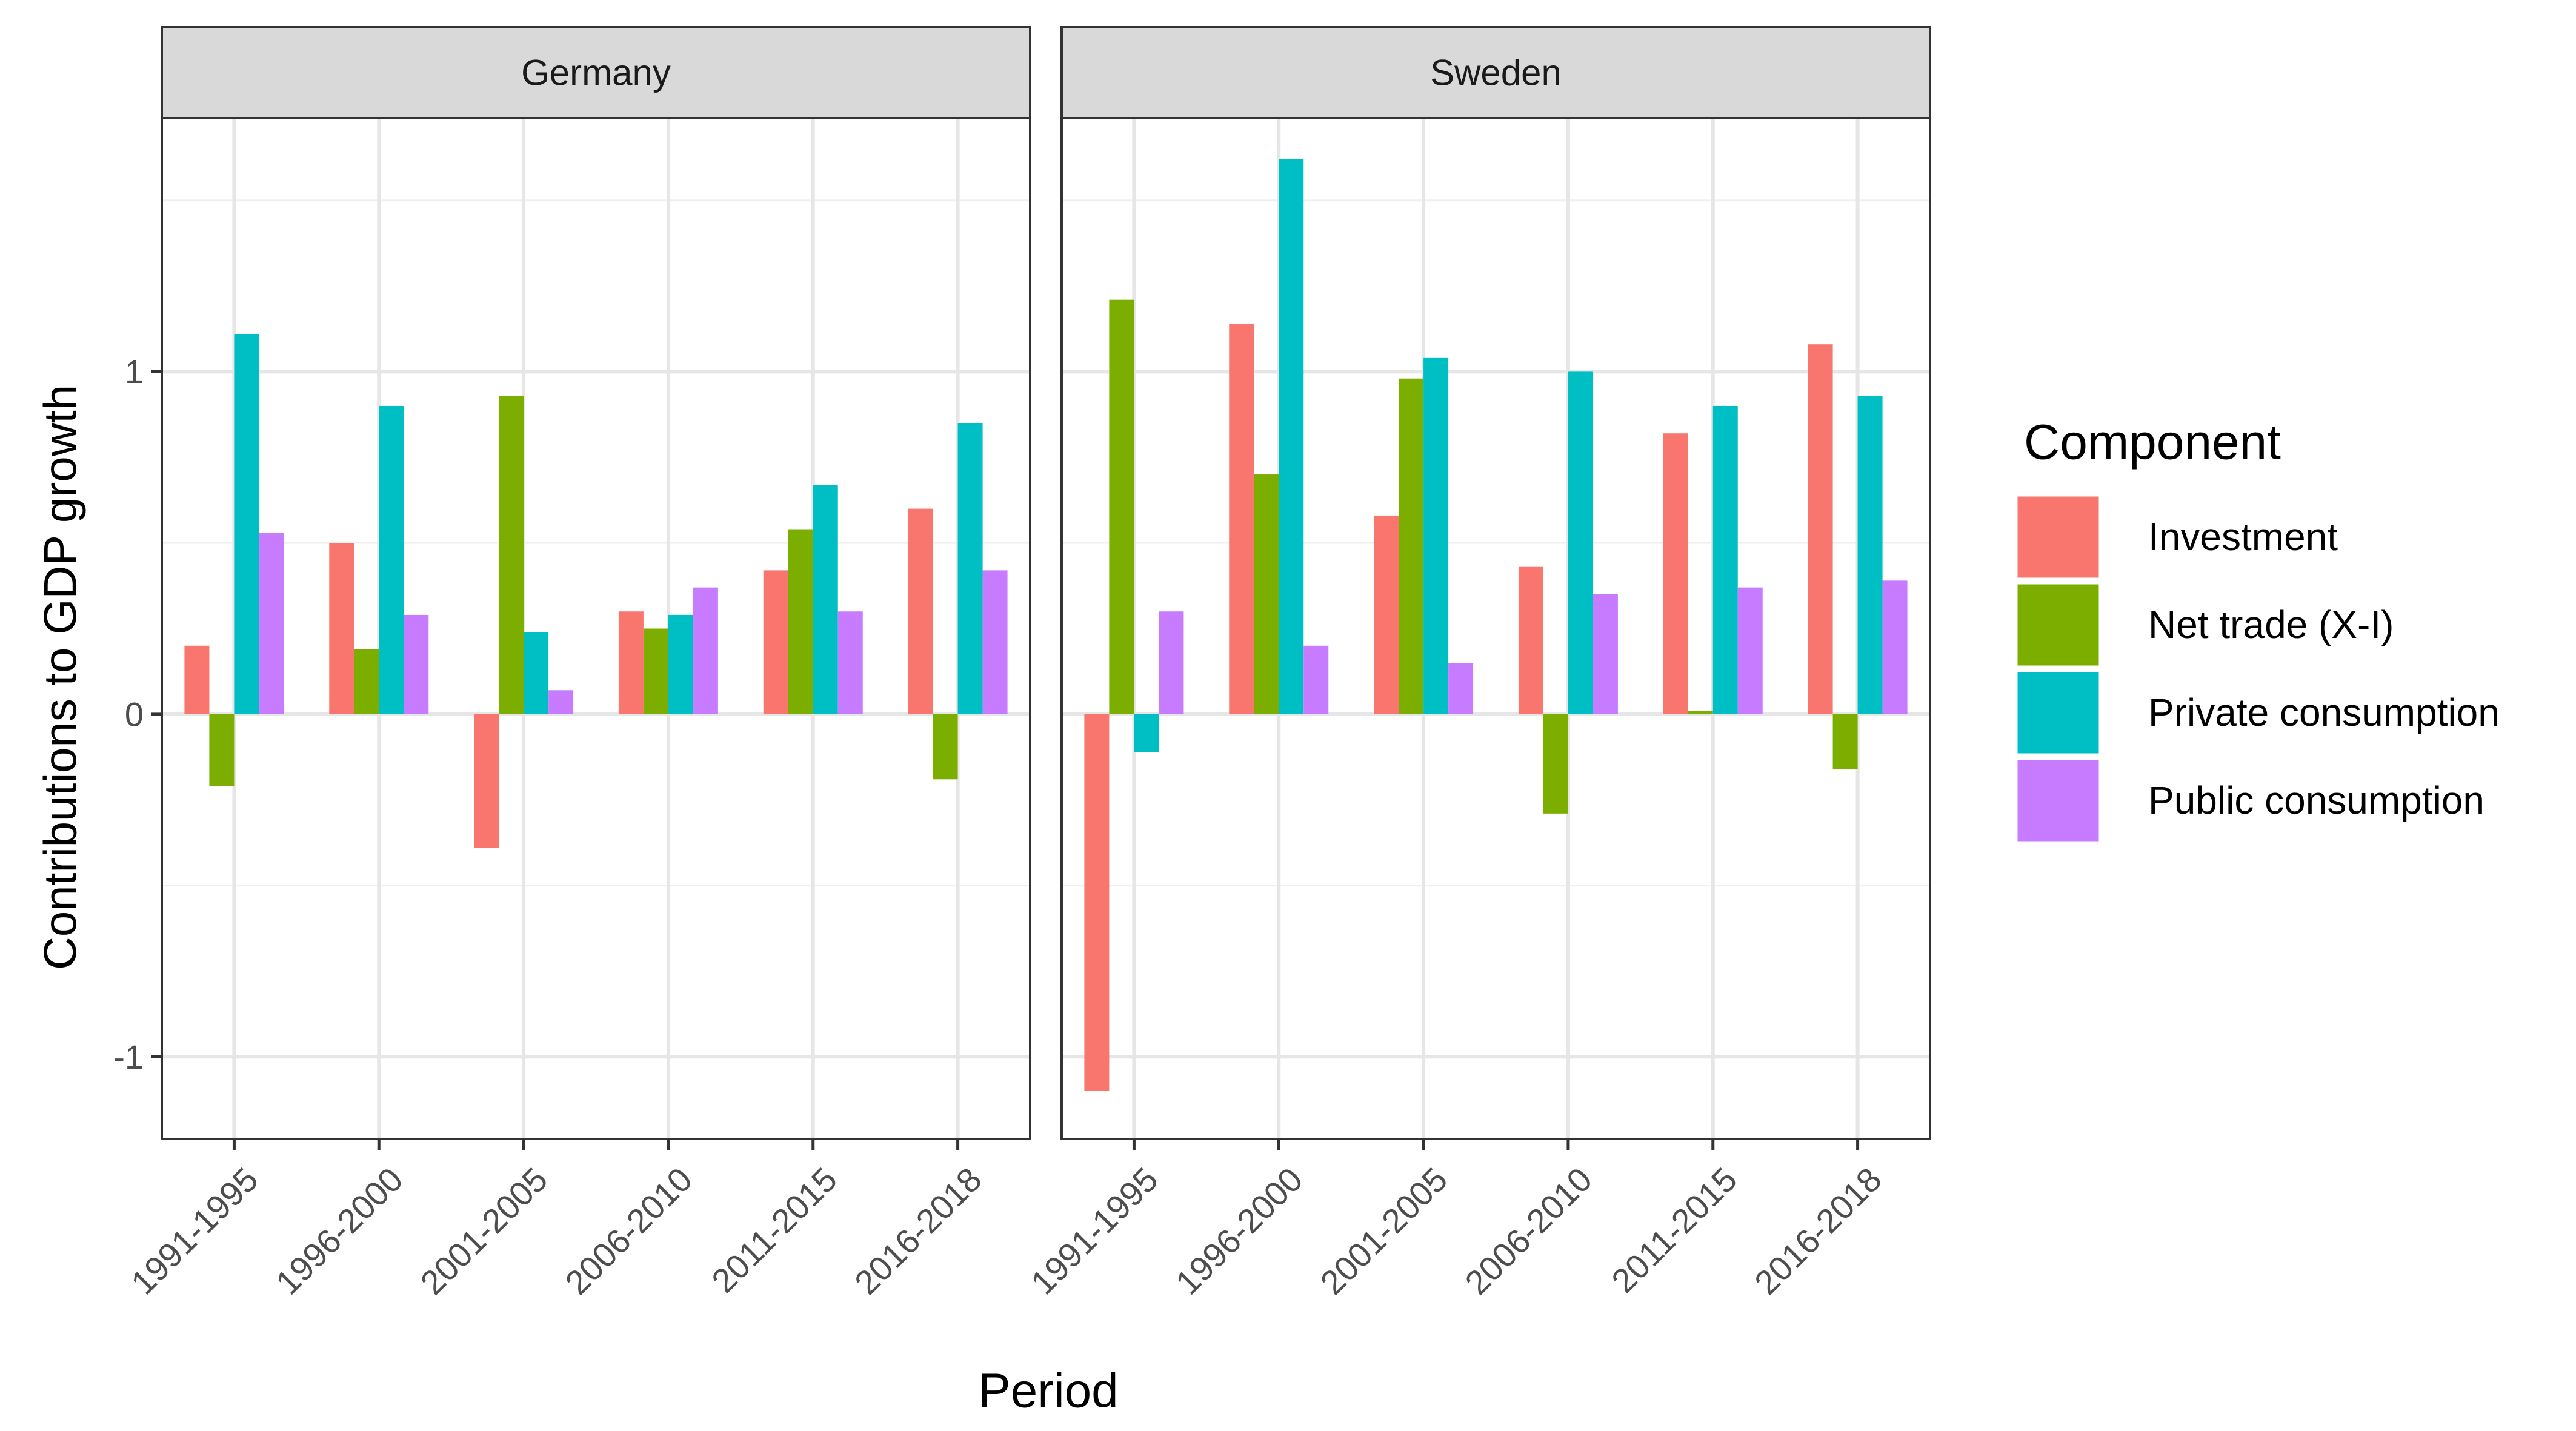  Describe the element at coordinates (1386, 615) in the screenshot. I see `bar-sweden-2001-2005-investment` at that location.